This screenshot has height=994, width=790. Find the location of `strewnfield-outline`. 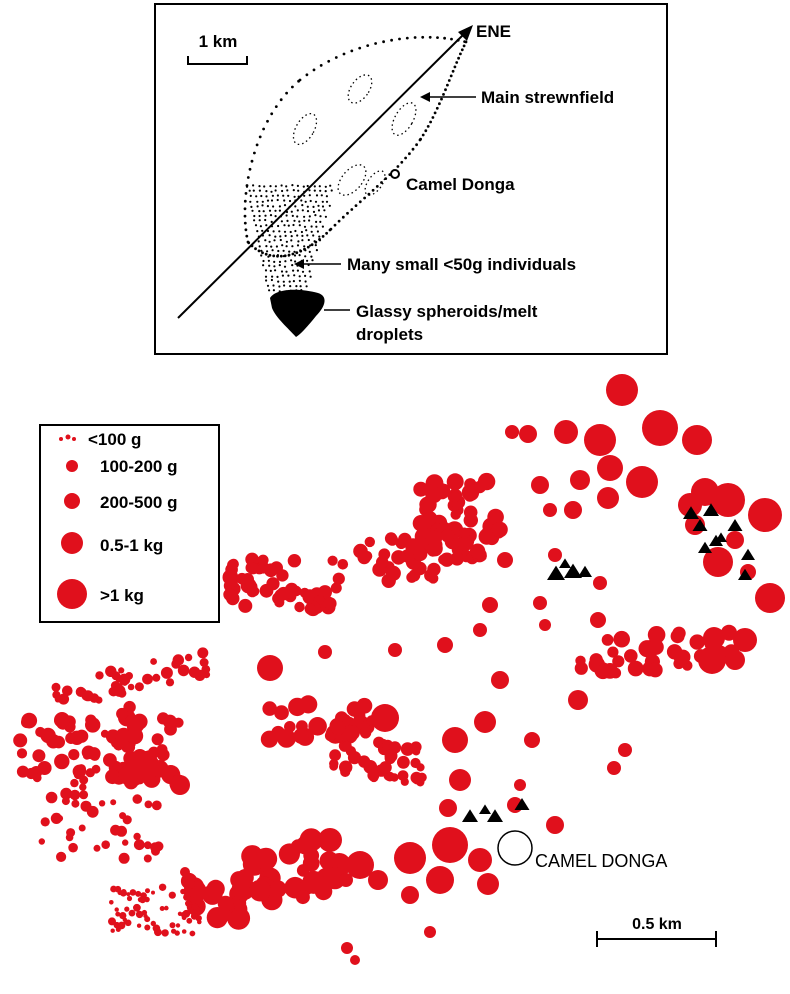

strewnfield-outline is located at coordinates (355, 146).